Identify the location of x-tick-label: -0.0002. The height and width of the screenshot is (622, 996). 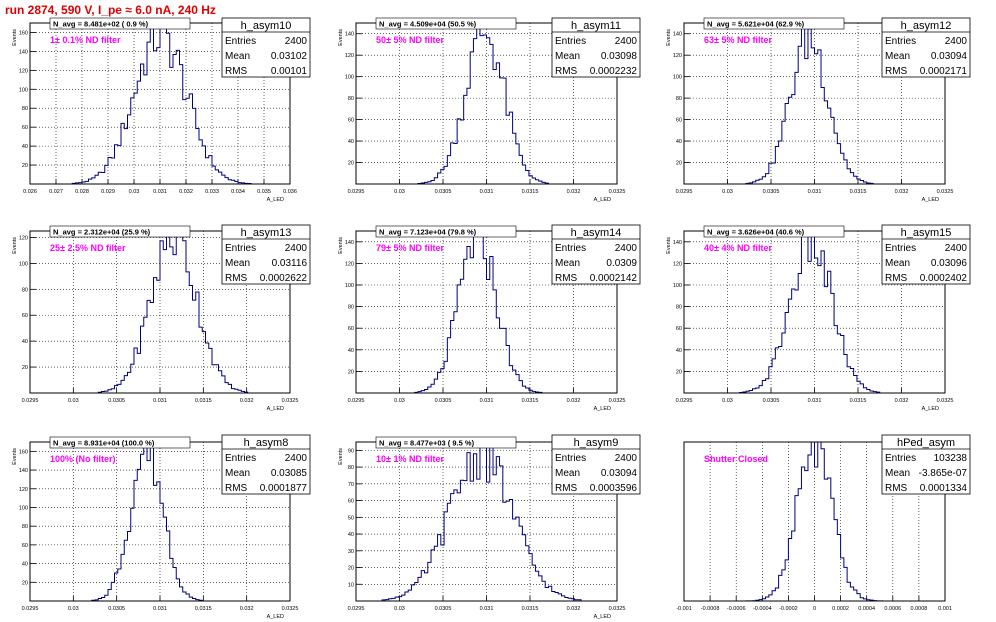
(788, 609).